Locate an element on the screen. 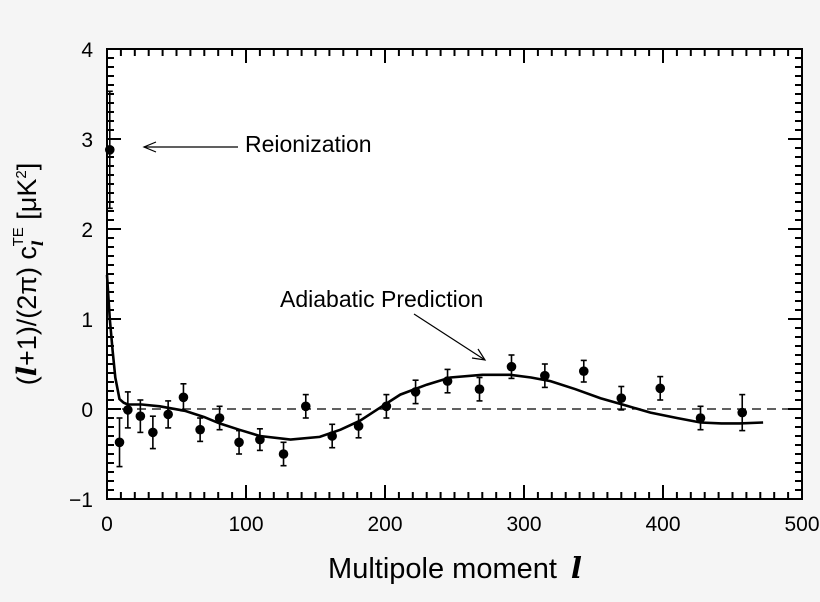  x-tick-label: 400 is located at coordinates (662, 524).